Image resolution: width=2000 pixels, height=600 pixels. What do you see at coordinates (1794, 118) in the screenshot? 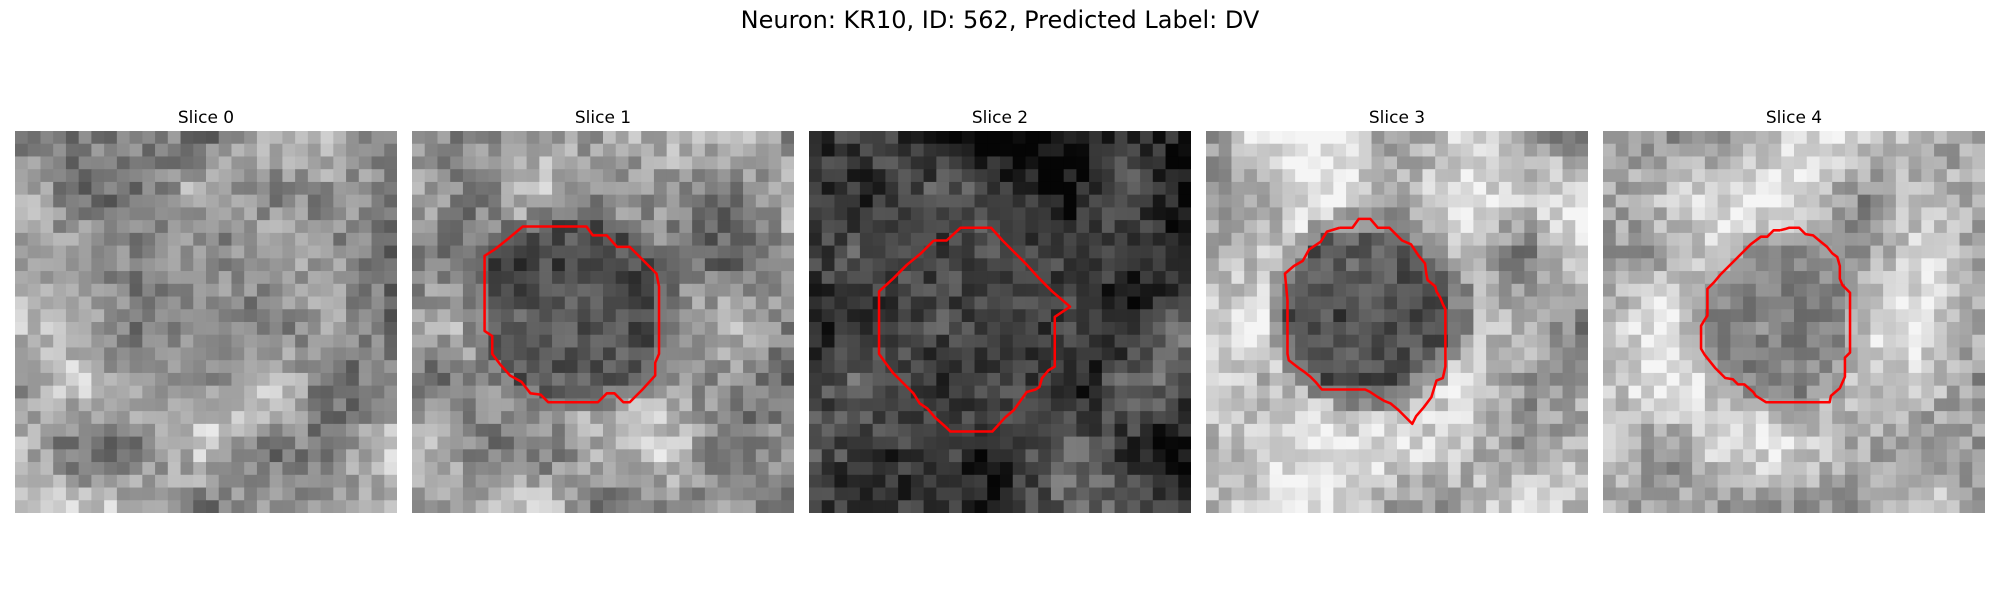
I see `panel-title: Slice 4` at bounding box center [1794, 118].